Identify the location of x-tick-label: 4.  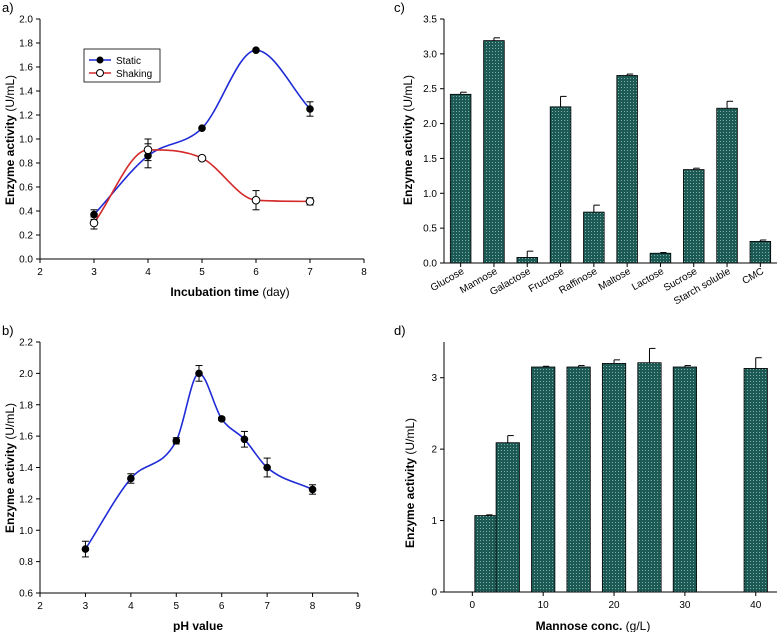
(131, 606).